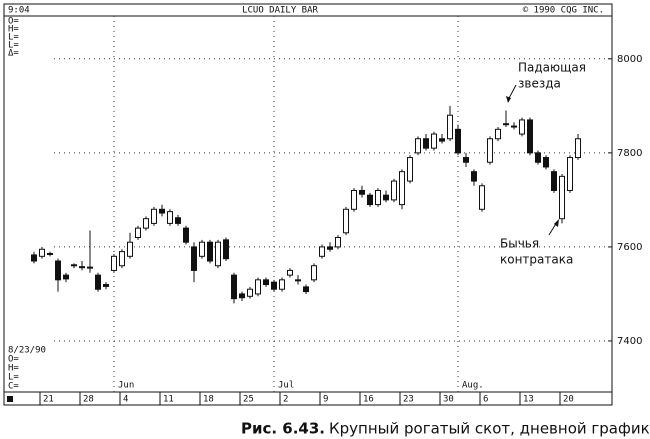 The image size is (650, 439). What do you see at coordinates (568, 400) in the screenshot?
I see `x-tick-label: 20` at bounding box center [568, 400].